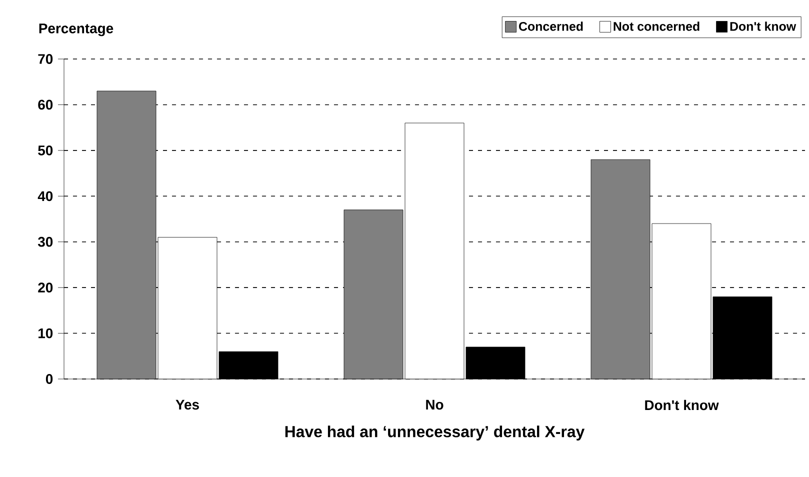 This screenshot has width=809, height=477. What do you see at coordinates (45, 241) in the screenshot?
I see `y-tick-label: 30` at bounding box center [45, 241].